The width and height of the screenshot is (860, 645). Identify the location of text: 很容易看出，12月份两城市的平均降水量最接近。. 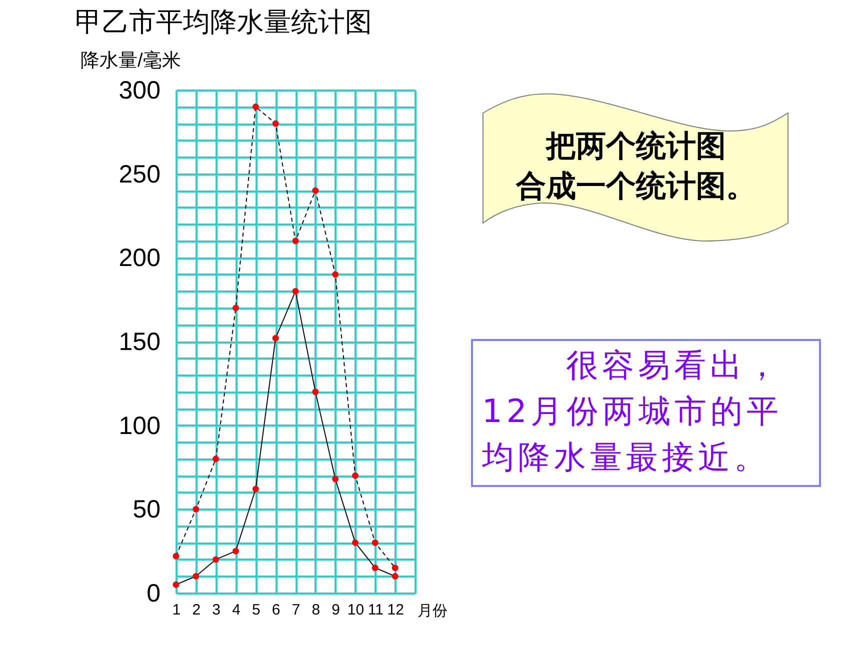
(633, 411).